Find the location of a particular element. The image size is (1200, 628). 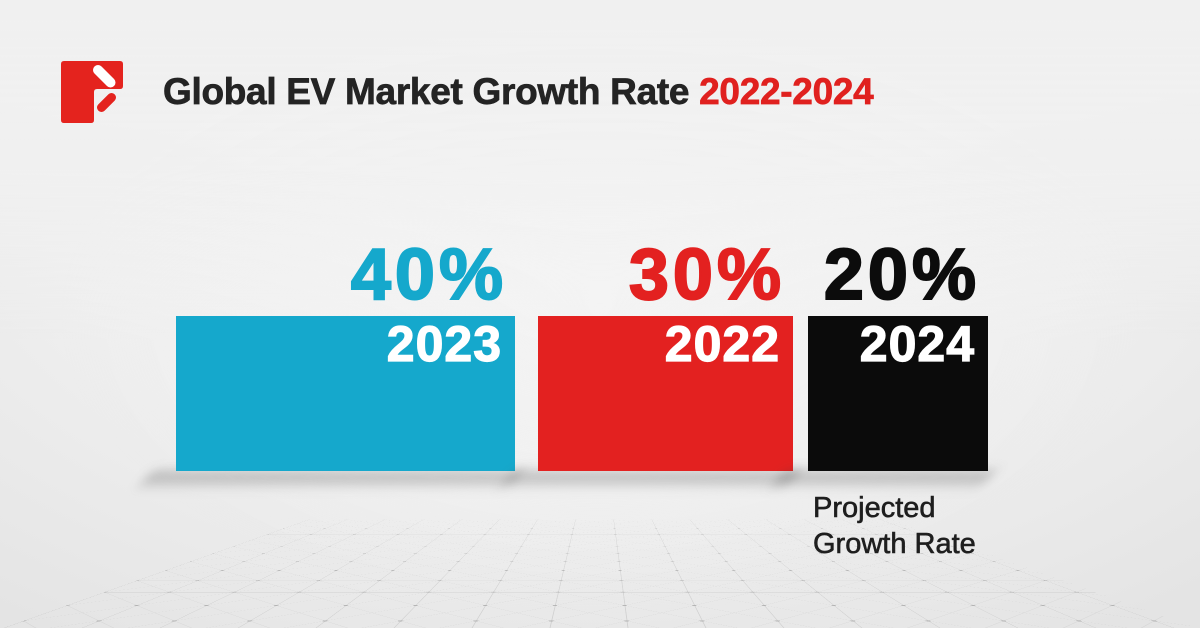

bar-year-label: 2022 is located at coordinates (722, 344).